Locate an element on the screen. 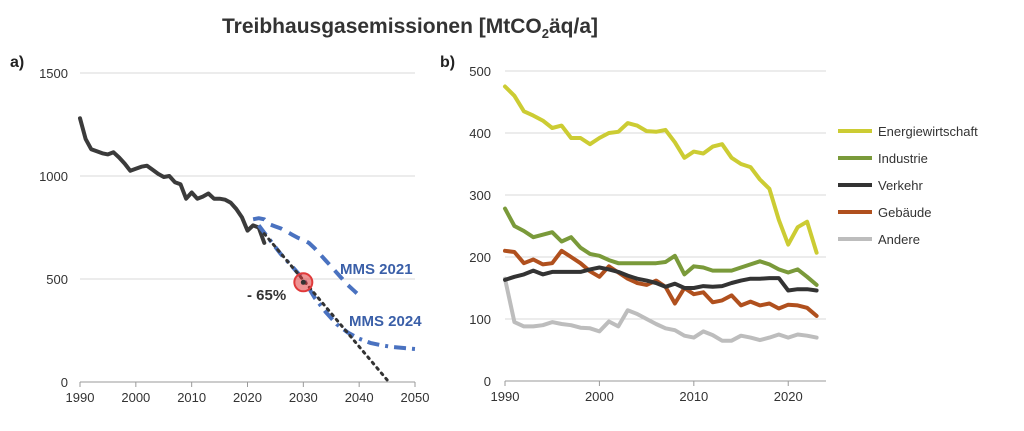 The height and width of the screenshot is (431, 1024). series-line-mms-2024 is located at coordinates (336, 287).